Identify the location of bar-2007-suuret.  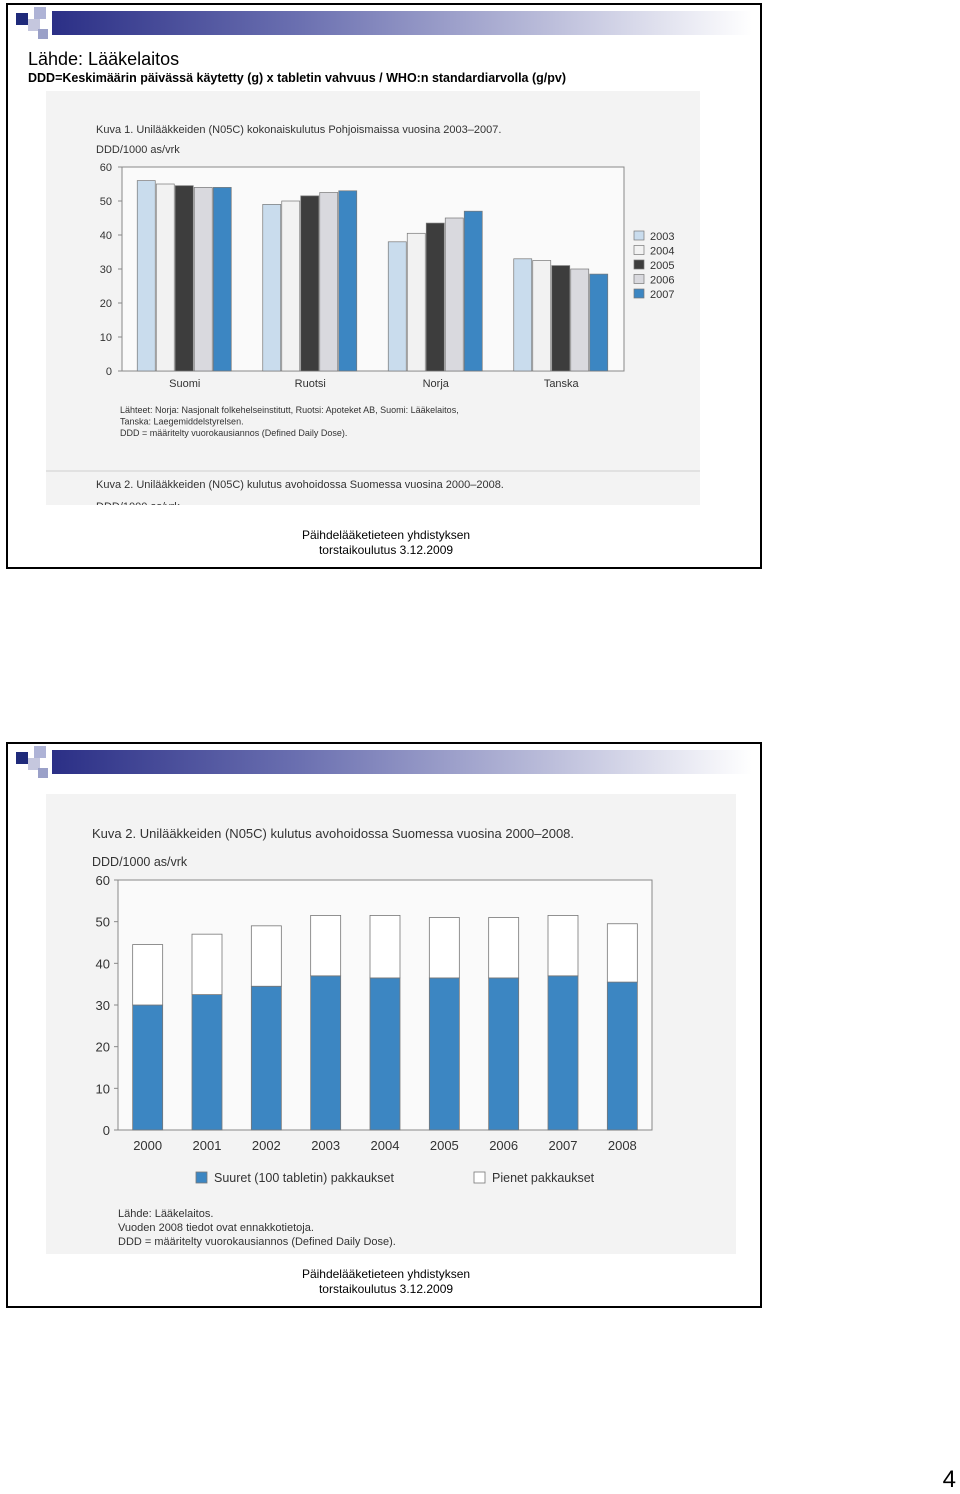
(563, 1053).